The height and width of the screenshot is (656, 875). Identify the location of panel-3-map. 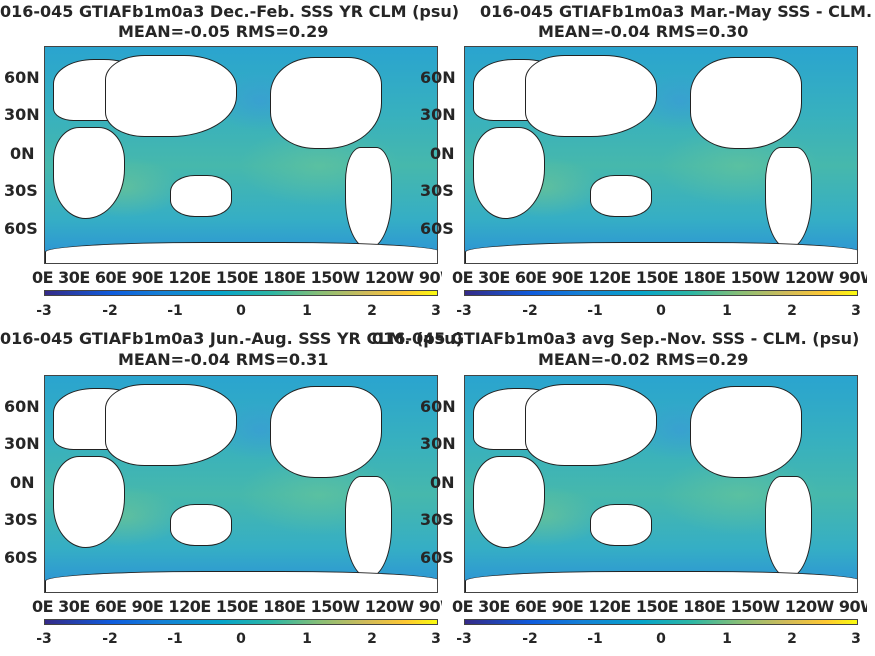
(241, 484).